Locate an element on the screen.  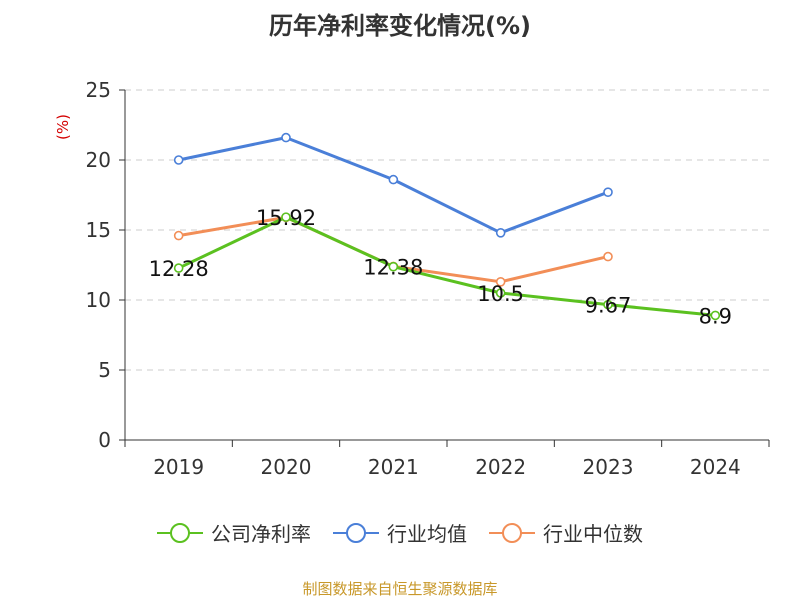
x-tick-label: 2022 is located at coordinates (500, 467).